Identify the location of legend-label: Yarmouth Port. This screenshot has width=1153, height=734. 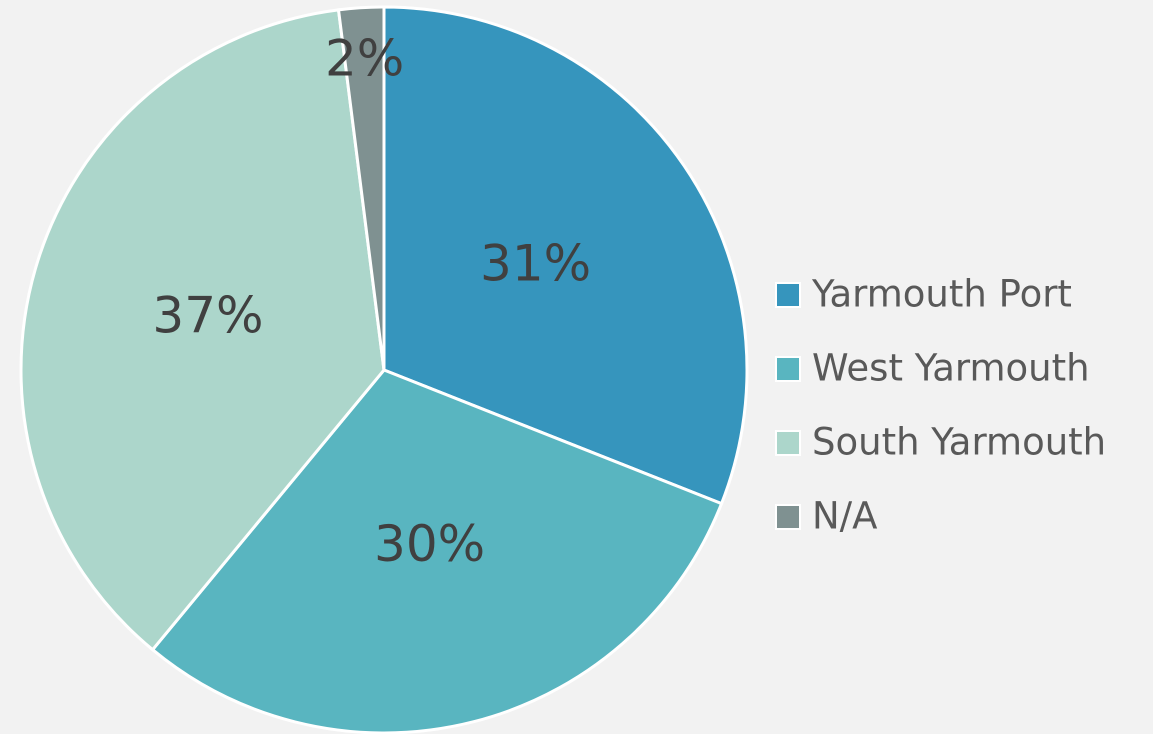
(941, 294).